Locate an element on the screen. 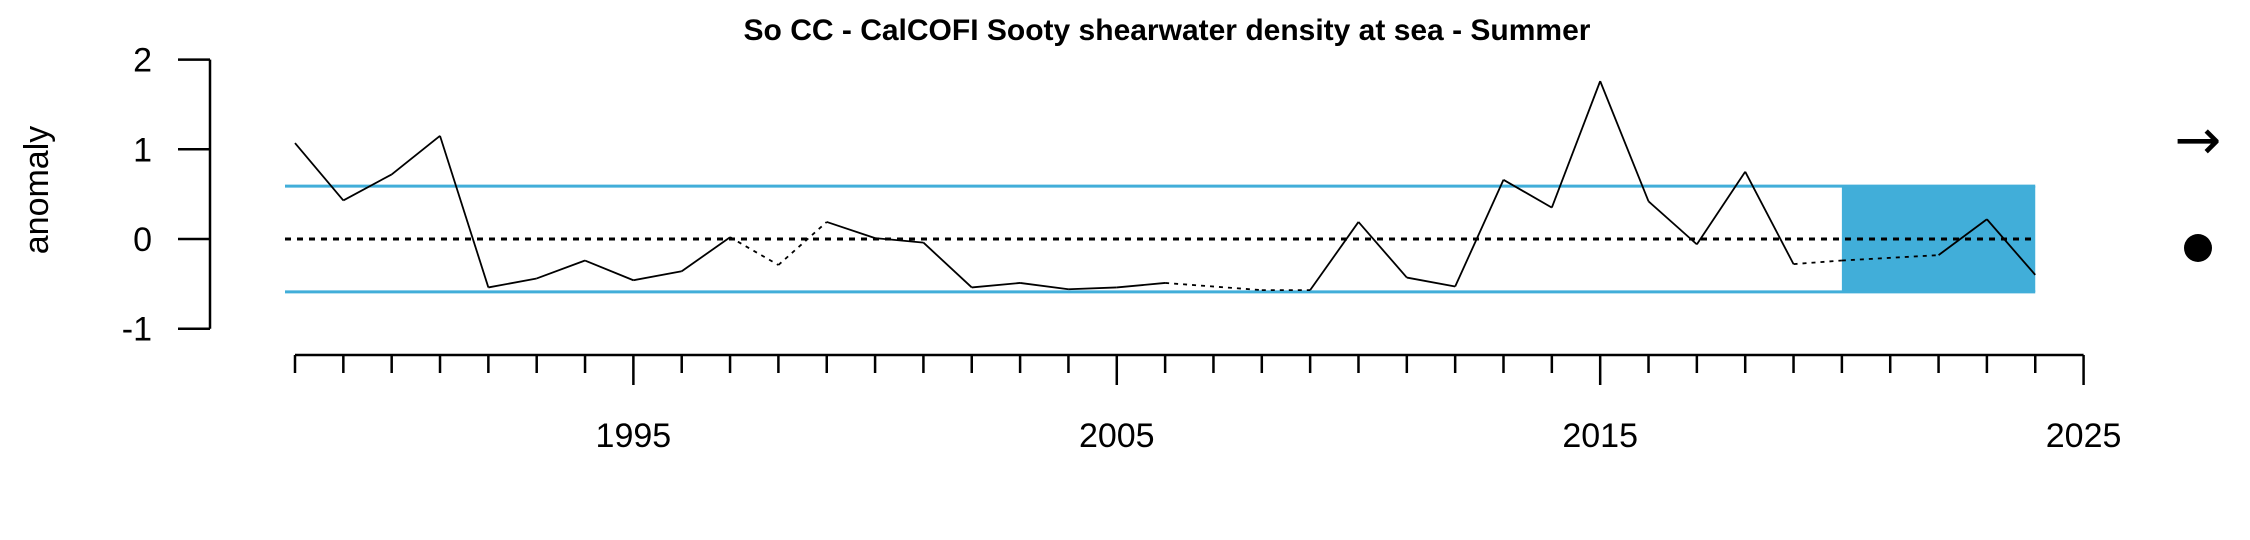 This screenshot has width=2250, height=540. y-tick-label: -1 is located at coordinates (137, 330).